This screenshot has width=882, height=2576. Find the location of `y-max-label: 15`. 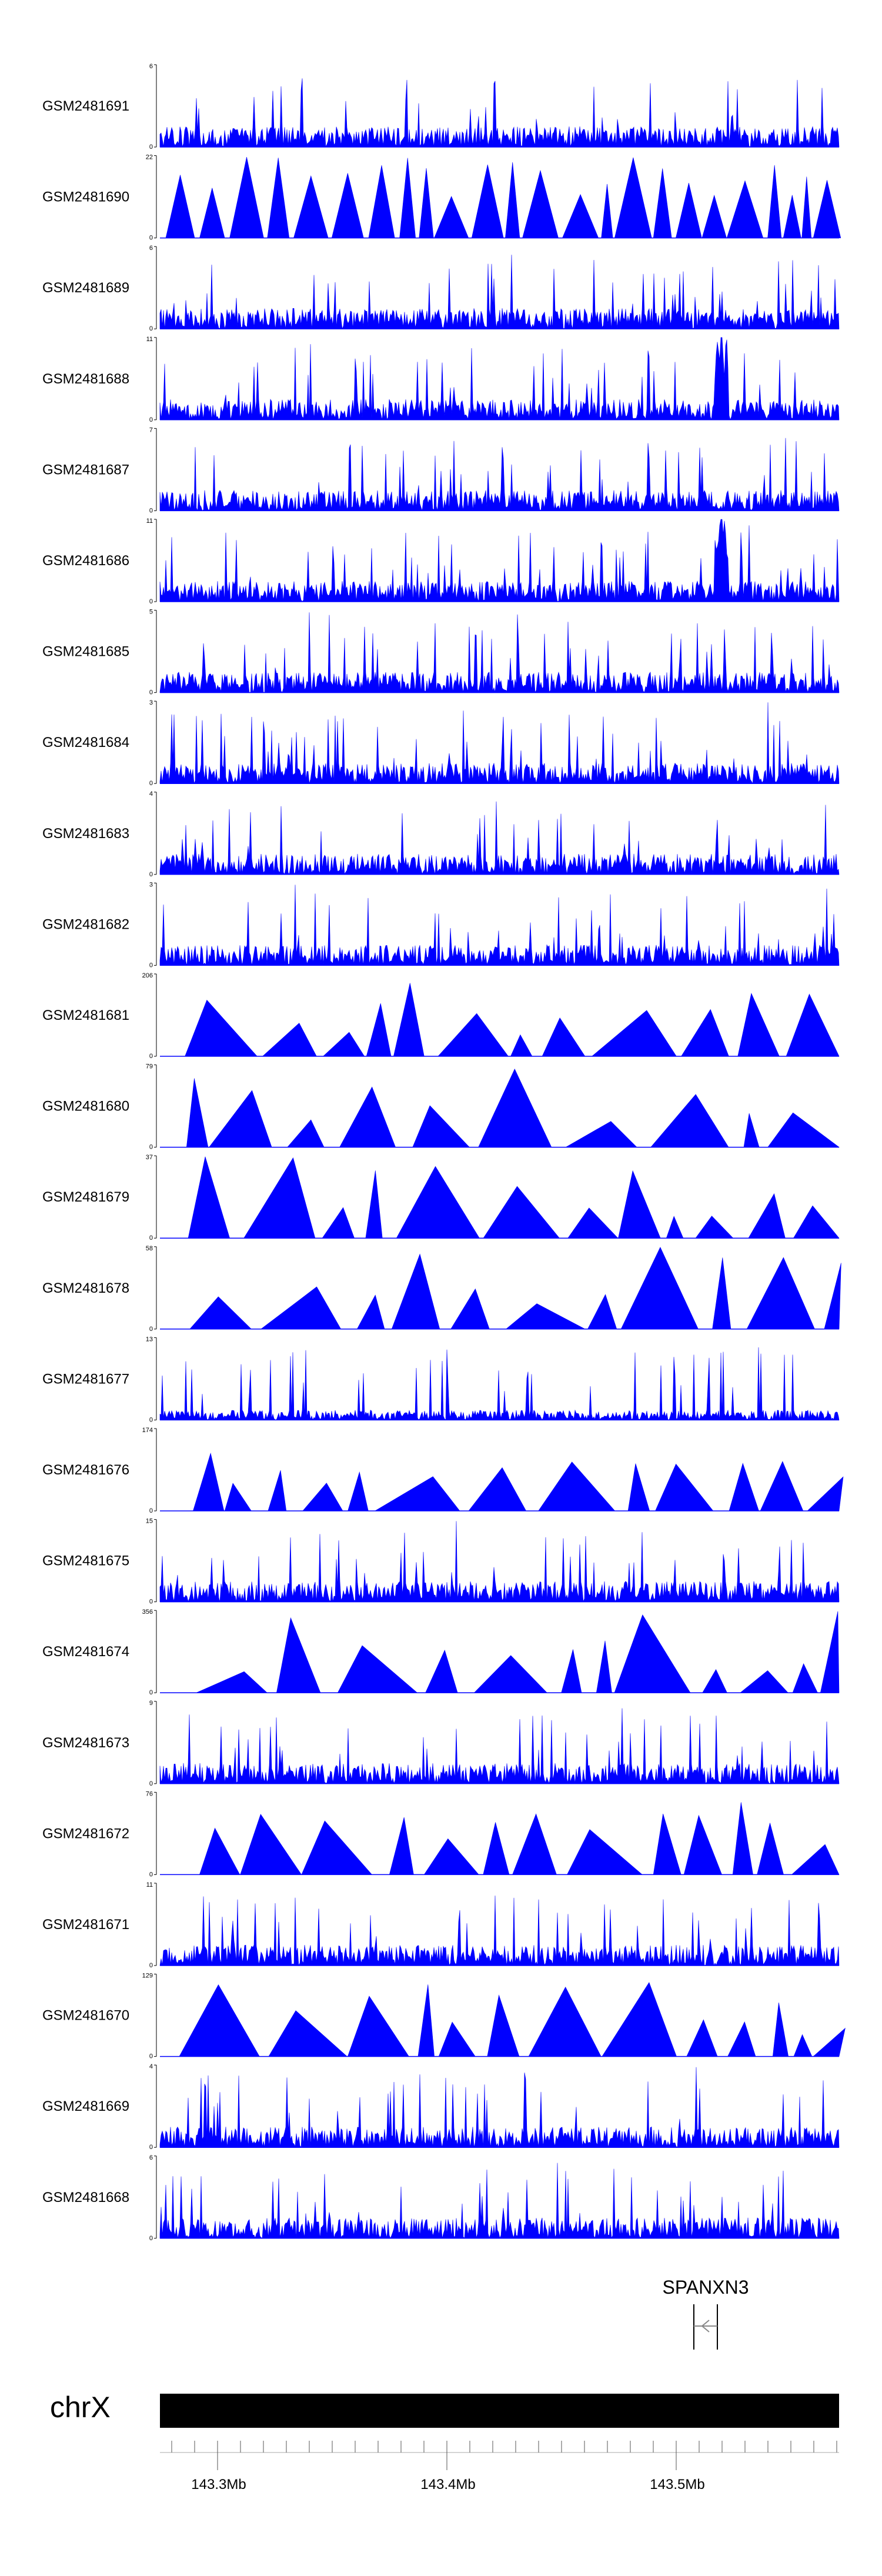

y-max-label: 15 is located at coordinates (149, 1521).